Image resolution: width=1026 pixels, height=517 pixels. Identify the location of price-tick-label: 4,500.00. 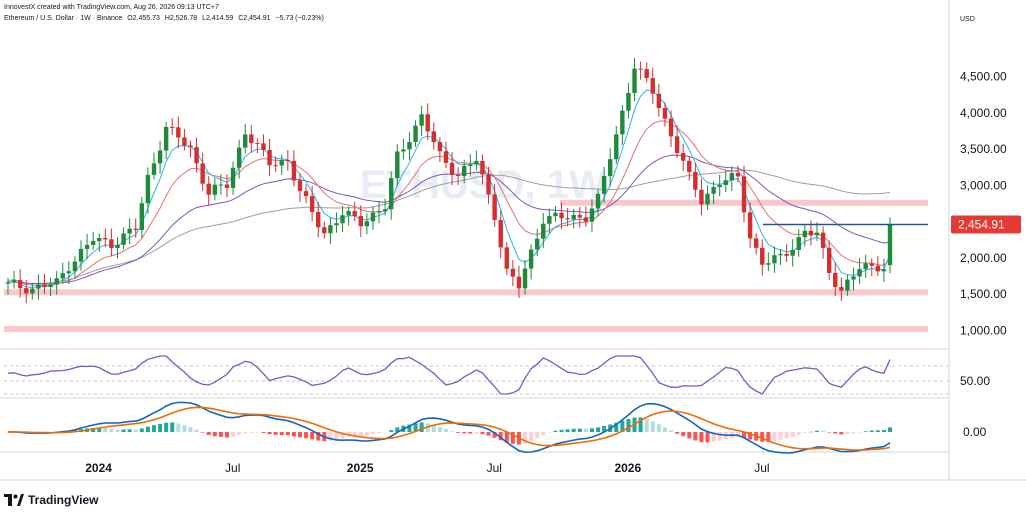
(983, 77).